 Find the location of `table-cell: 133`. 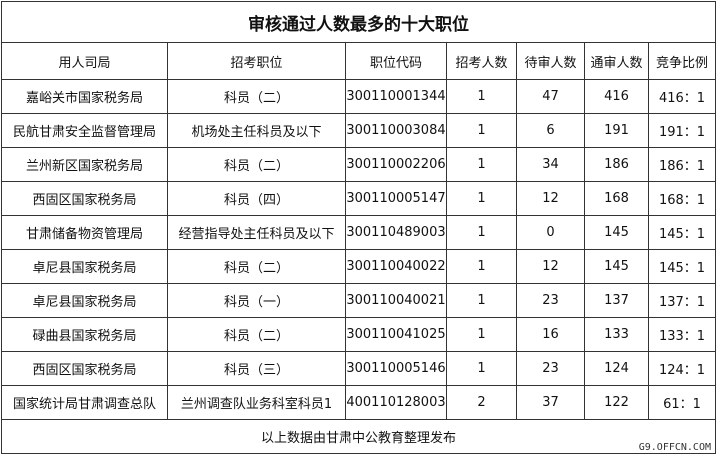

table-cell: 133 is located at coordinates (616, 334).